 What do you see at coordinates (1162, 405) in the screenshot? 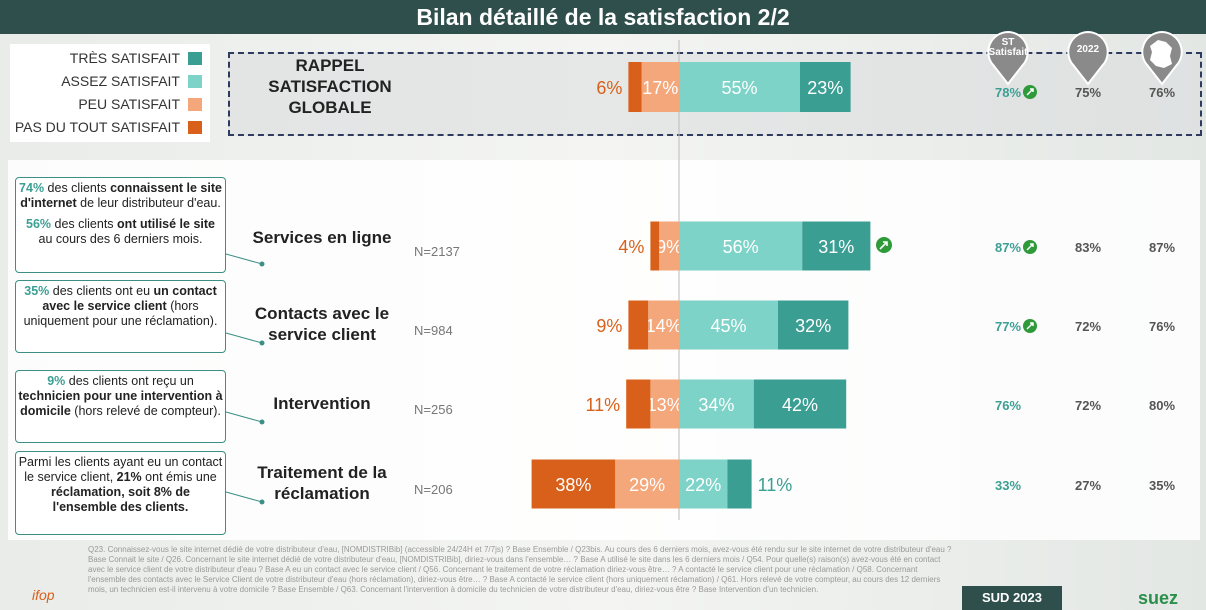
I see `value-france: 80%` at bounding box center [1162, 405].